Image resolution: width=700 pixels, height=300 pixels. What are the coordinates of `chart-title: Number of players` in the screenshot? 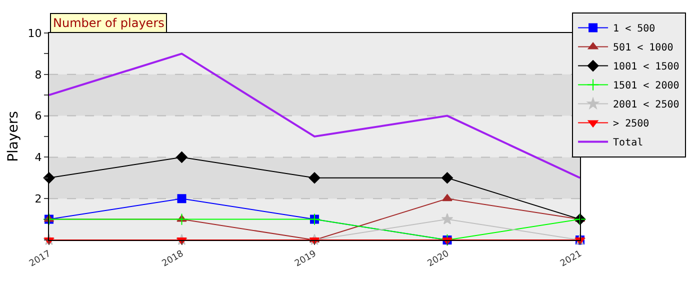 It's located at (108, 23).